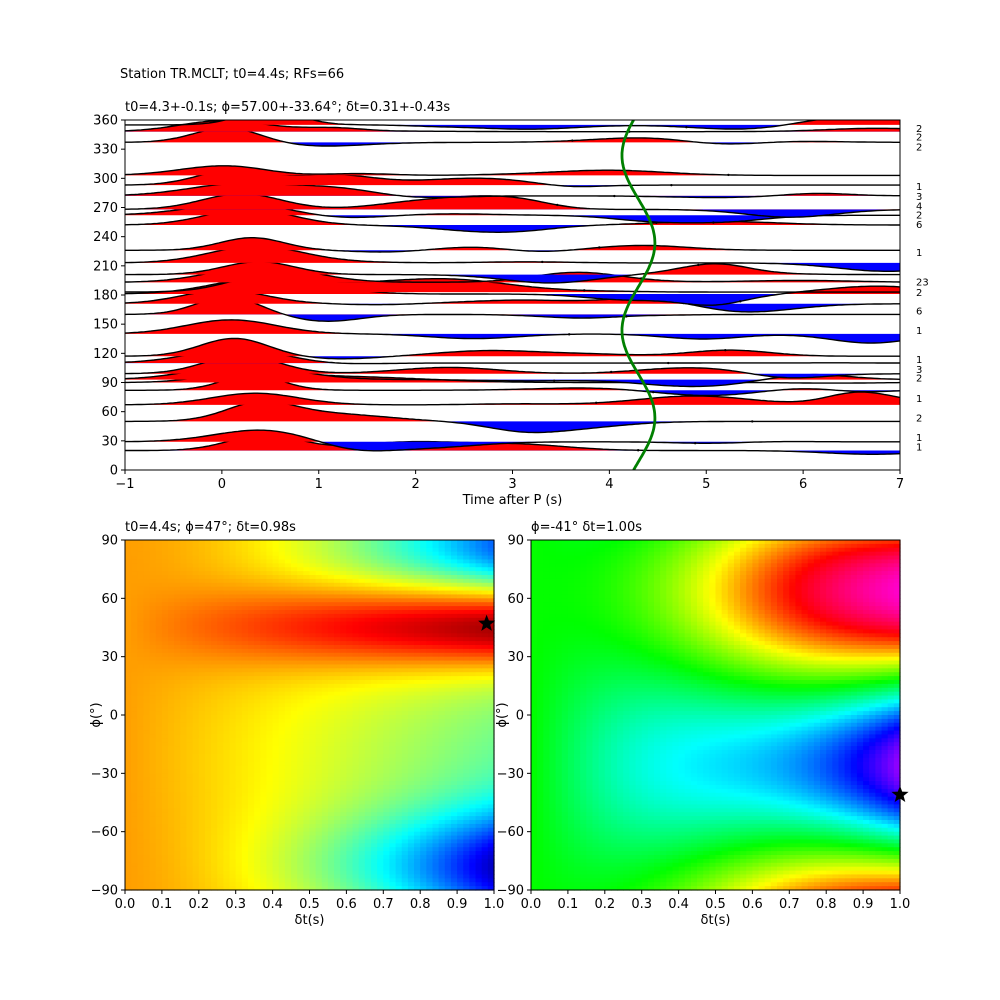  Describe the element at coordinates (725, 350) in the screenshot. I see `trace-marker` at that location.